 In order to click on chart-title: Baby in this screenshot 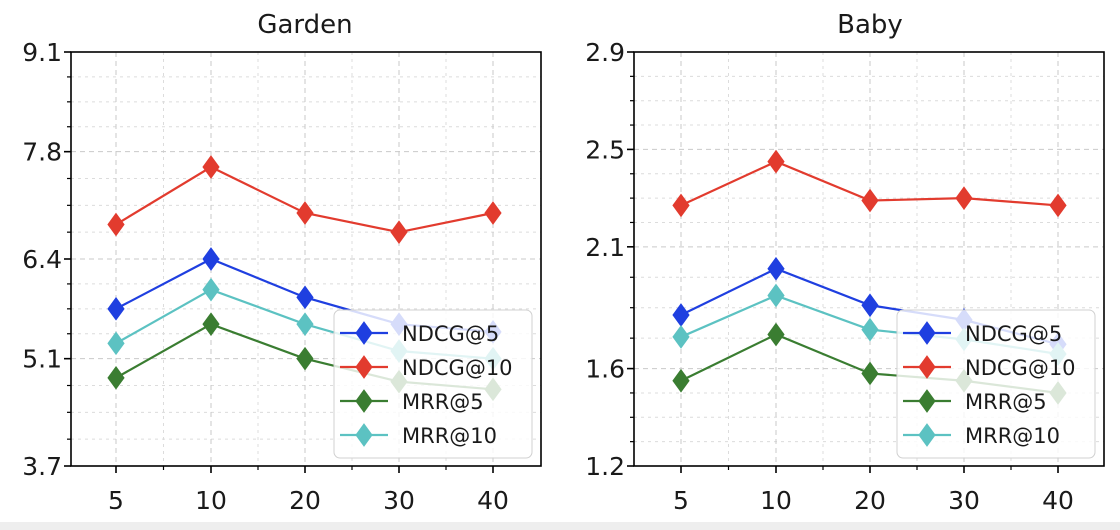, I will do `click(870, 25)`.